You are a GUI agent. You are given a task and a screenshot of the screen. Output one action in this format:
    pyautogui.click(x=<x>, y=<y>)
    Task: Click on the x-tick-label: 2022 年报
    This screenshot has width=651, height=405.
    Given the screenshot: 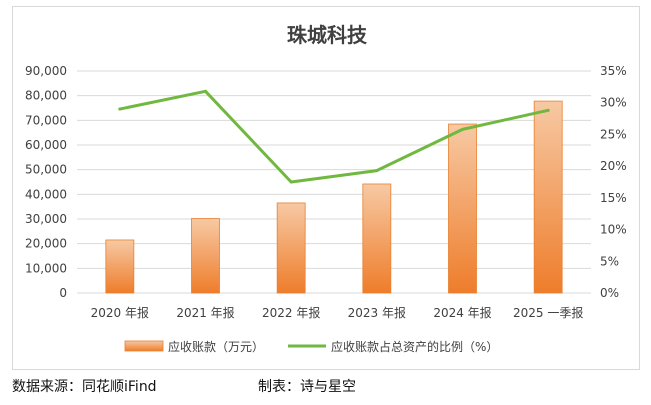 What is the action you would take?
    pyautogui.click(x=291, y=312)
    